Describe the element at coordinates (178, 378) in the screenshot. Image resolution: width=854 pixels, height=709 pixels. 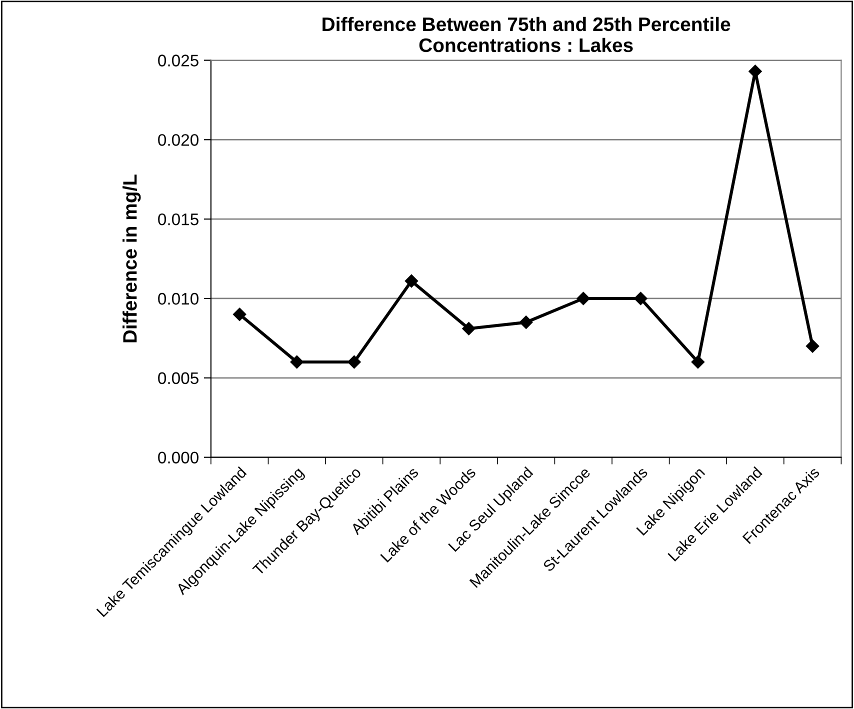
I see `y-tick-label: 0.005` at that location.